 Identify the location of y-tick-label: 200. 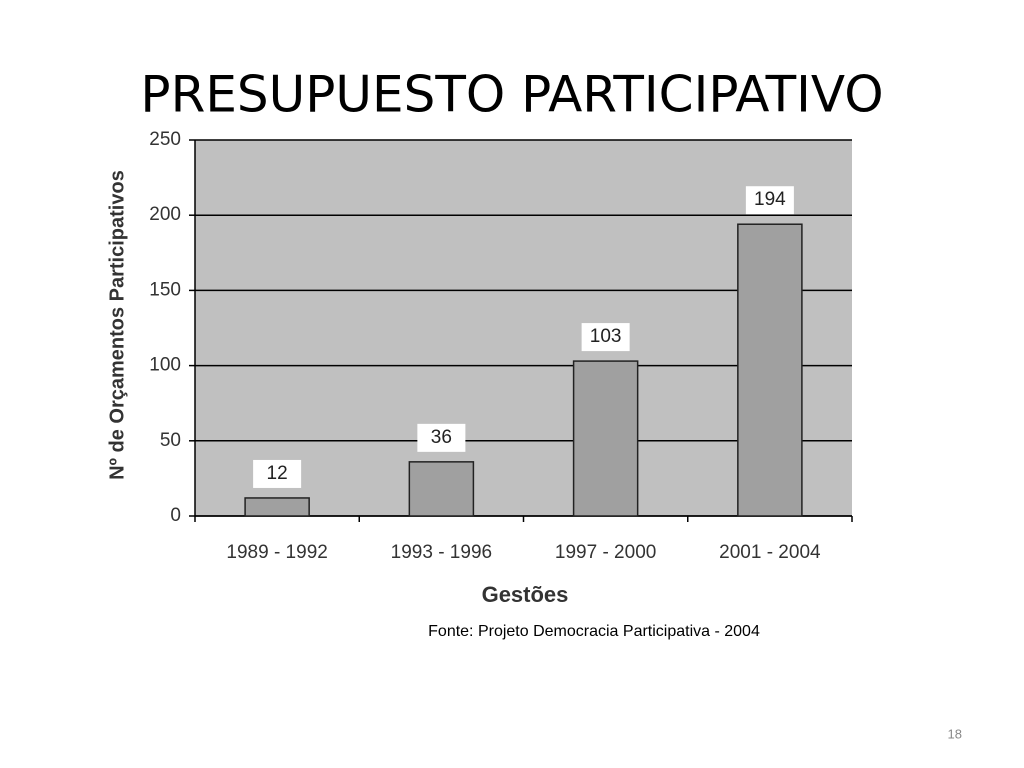
(165, 214).